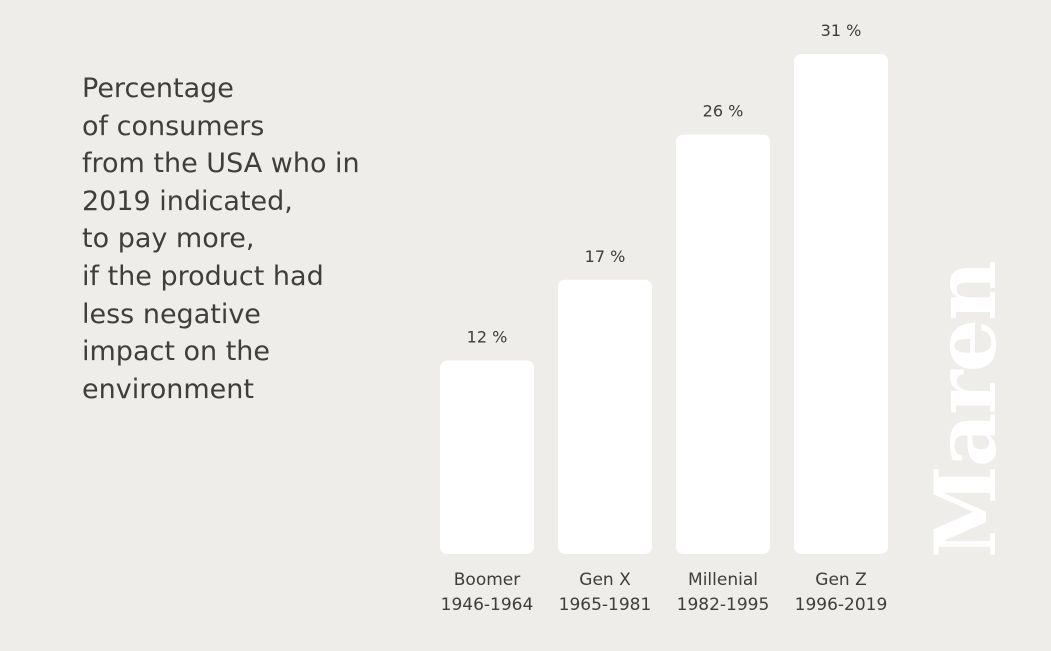 The width and height of the screenshot is (1051, 651). I want to click on category-years-label: 1946-1964, so click(487, 605).